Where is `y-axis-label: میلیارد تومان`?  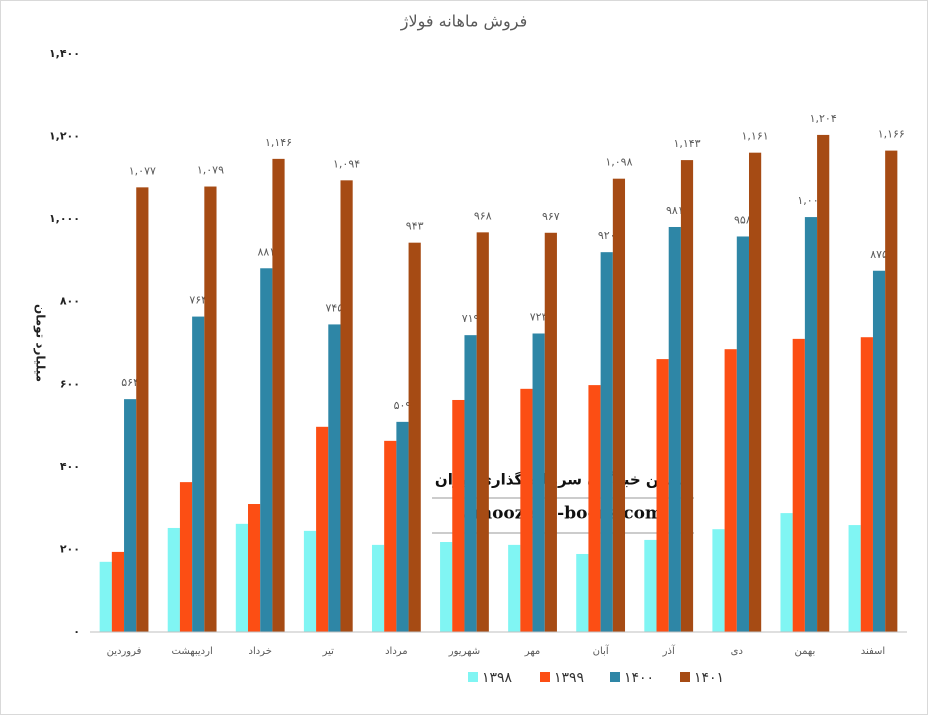
y-axis-label: میلیارد تومان is located at coordinates (40, 343).